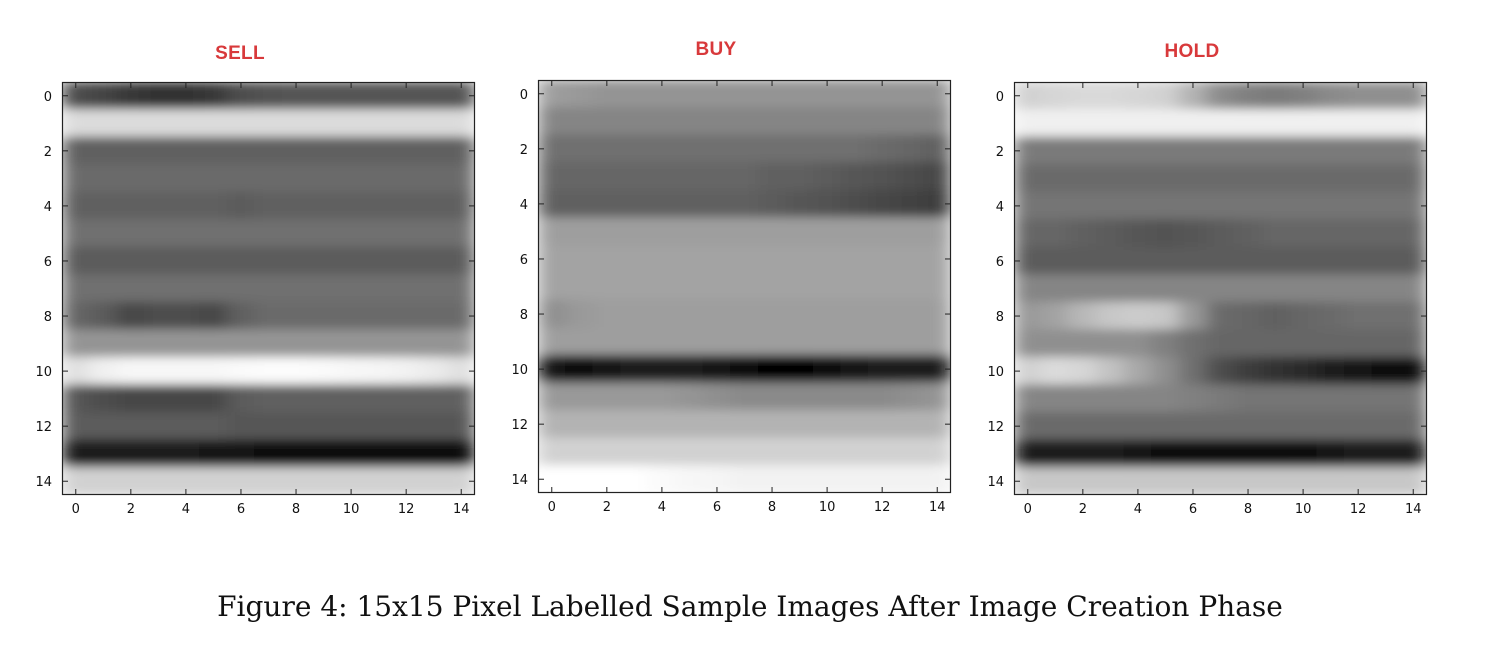 The width and height of the screenshot is (1500, 652). I want to click on buy-title: BUY, so click(716, 49).